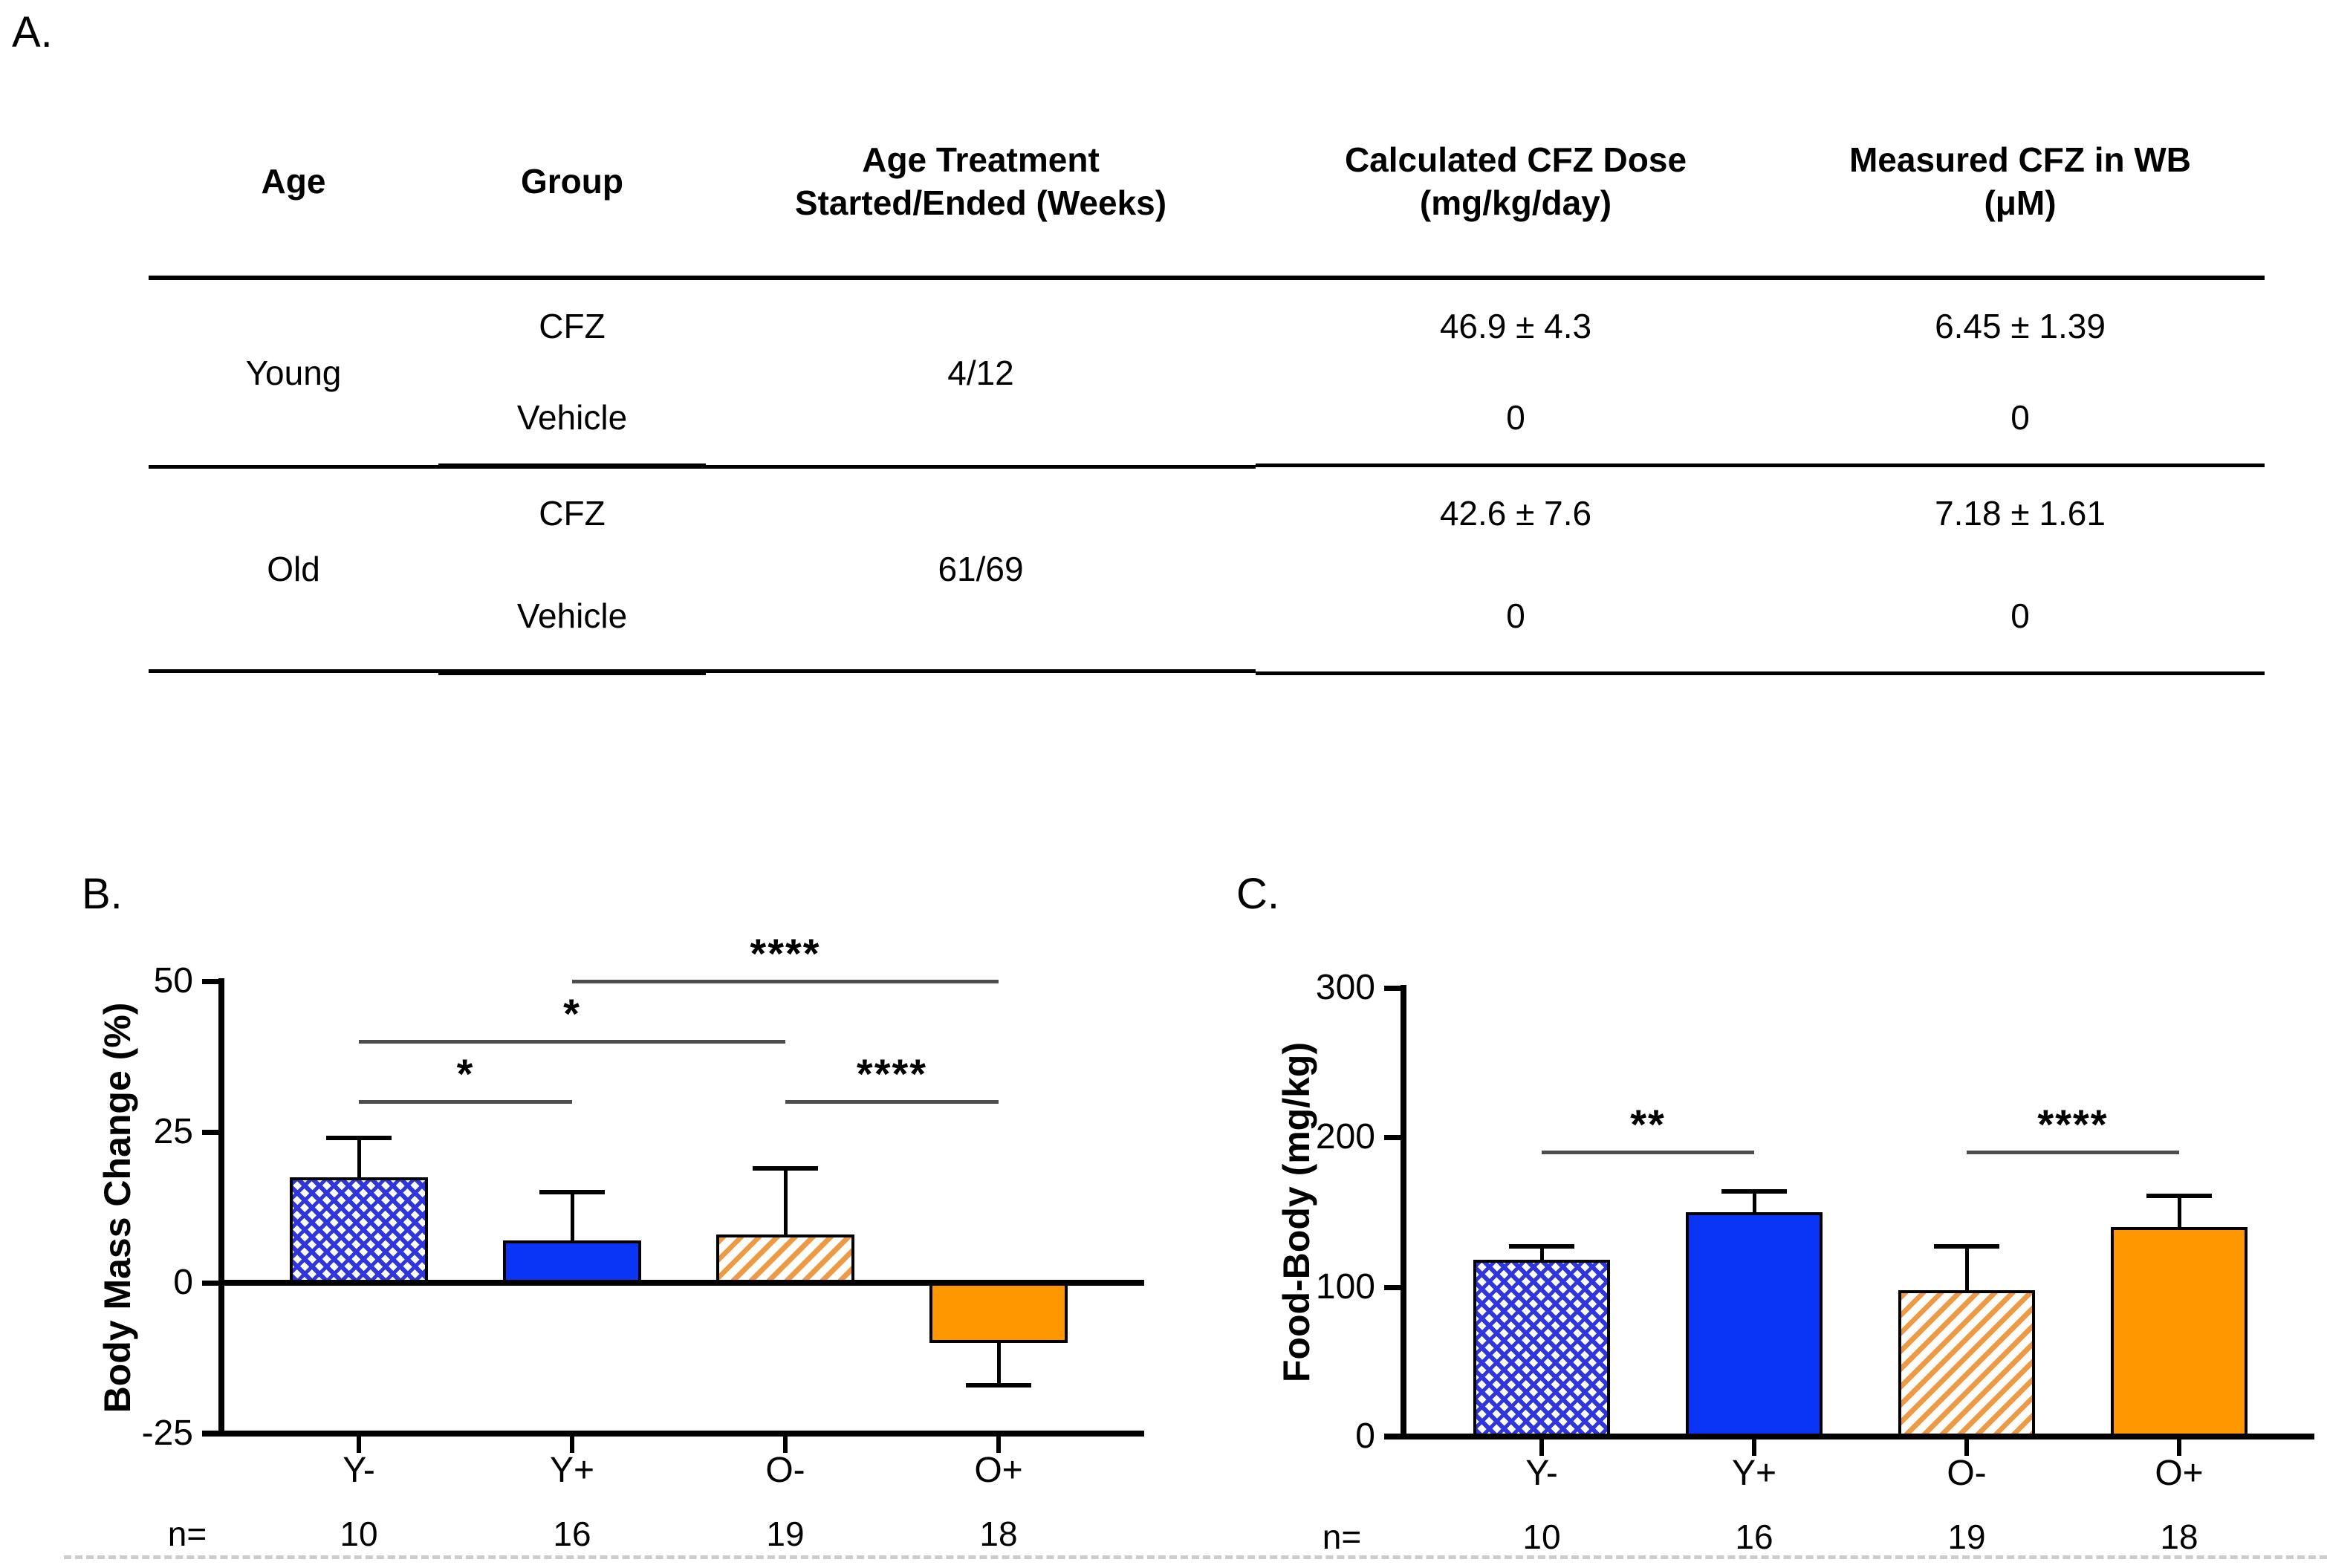 Image resolution: width=2327 pixels, height=1568 pixels. I want to click on cell-dose: 42.6 ± 7.6, so click(1515, 514).